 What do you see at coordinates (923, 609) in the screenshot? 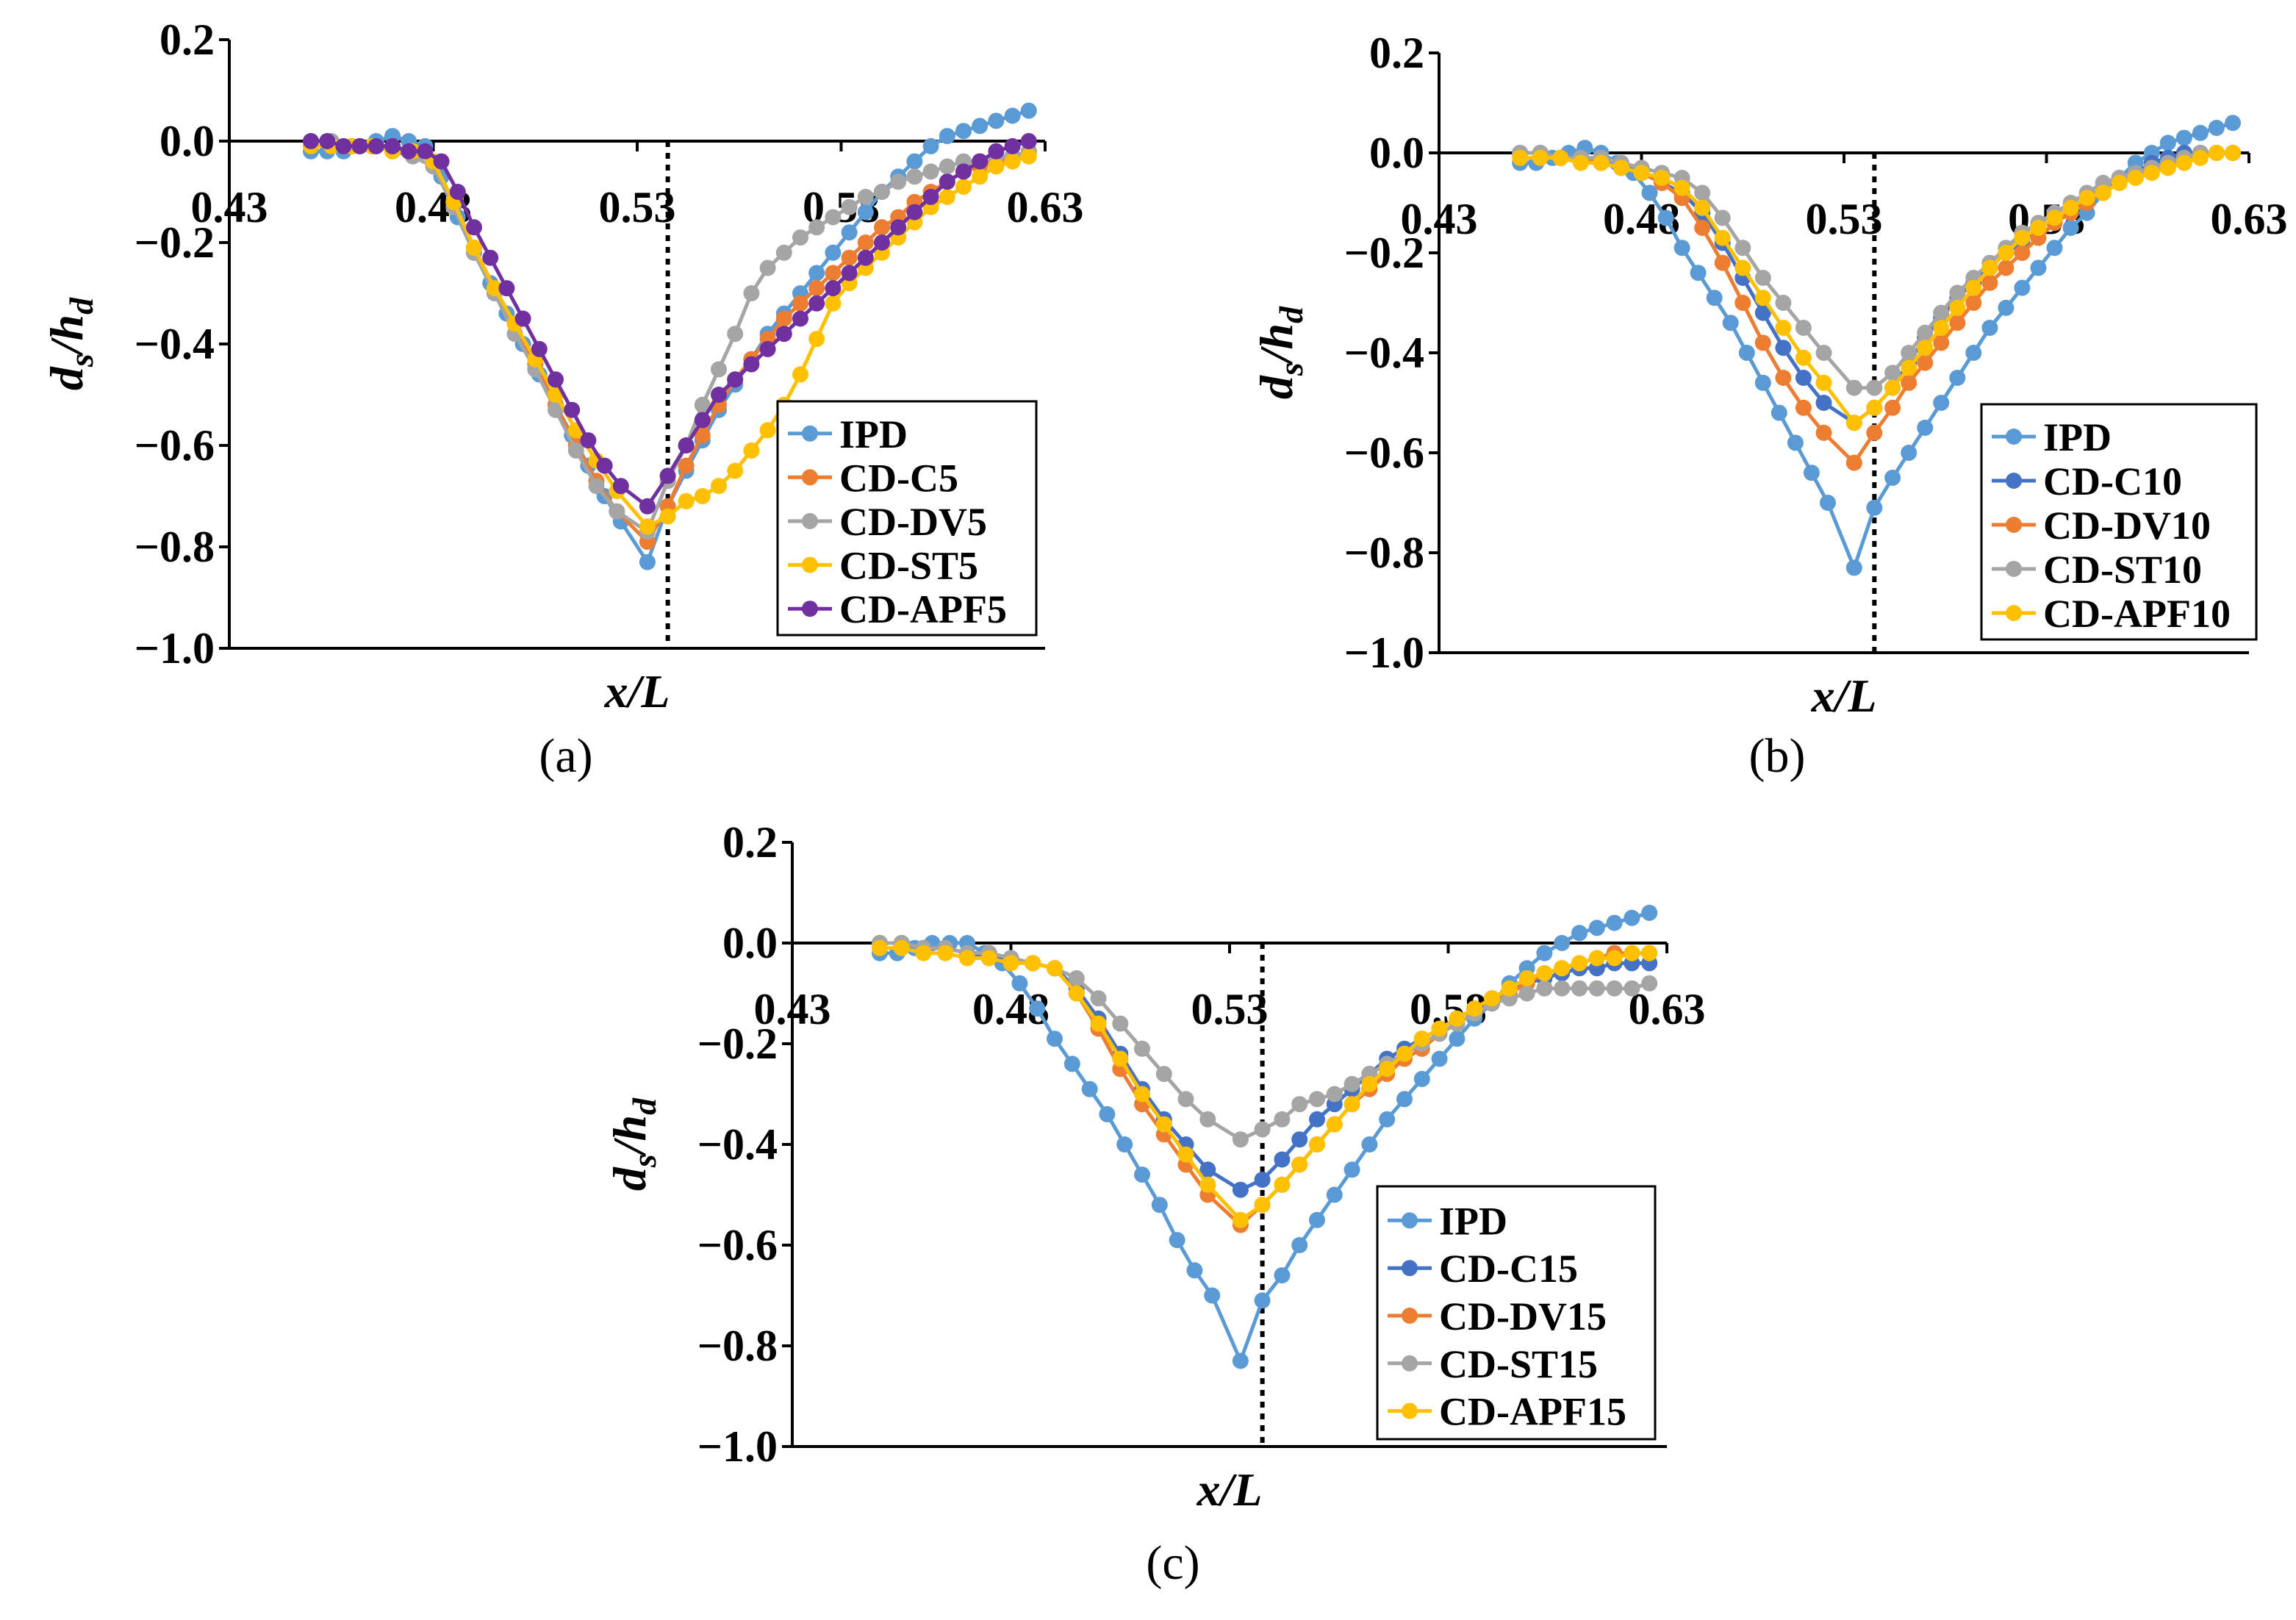
I see `legend-label: CD-APF5` at bounding box center [923, 609].